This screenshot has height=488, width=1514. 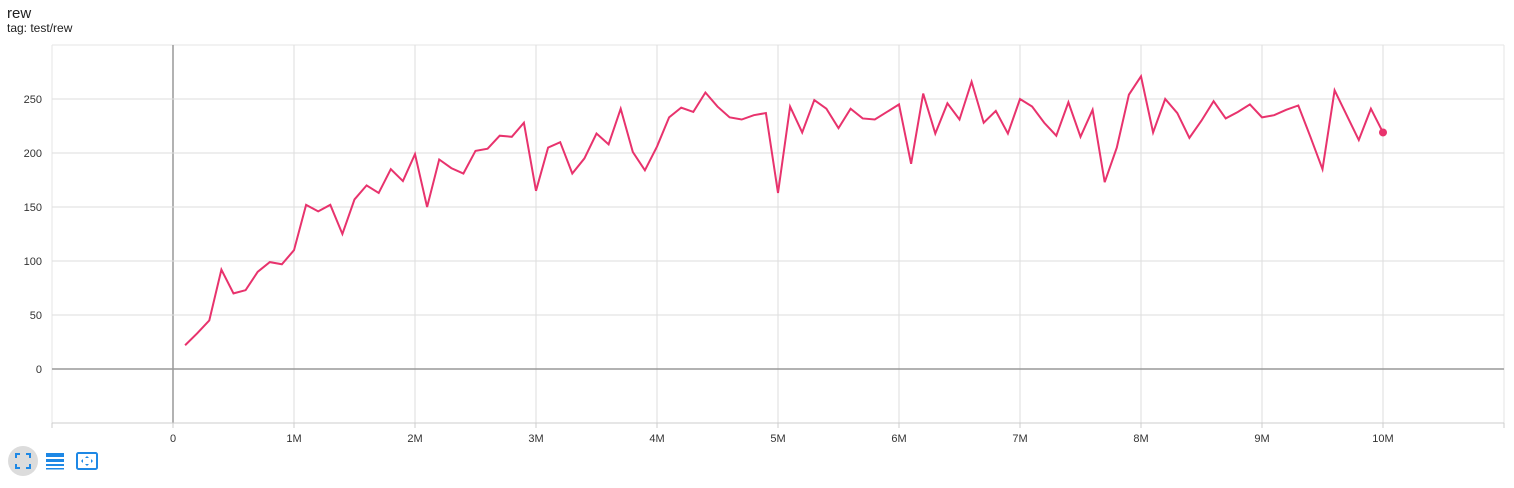 What do you see at coordinates (1382, 439) in the screenshot?
I see `x-tick-label: 10M` at bounding box center [1382, 439].